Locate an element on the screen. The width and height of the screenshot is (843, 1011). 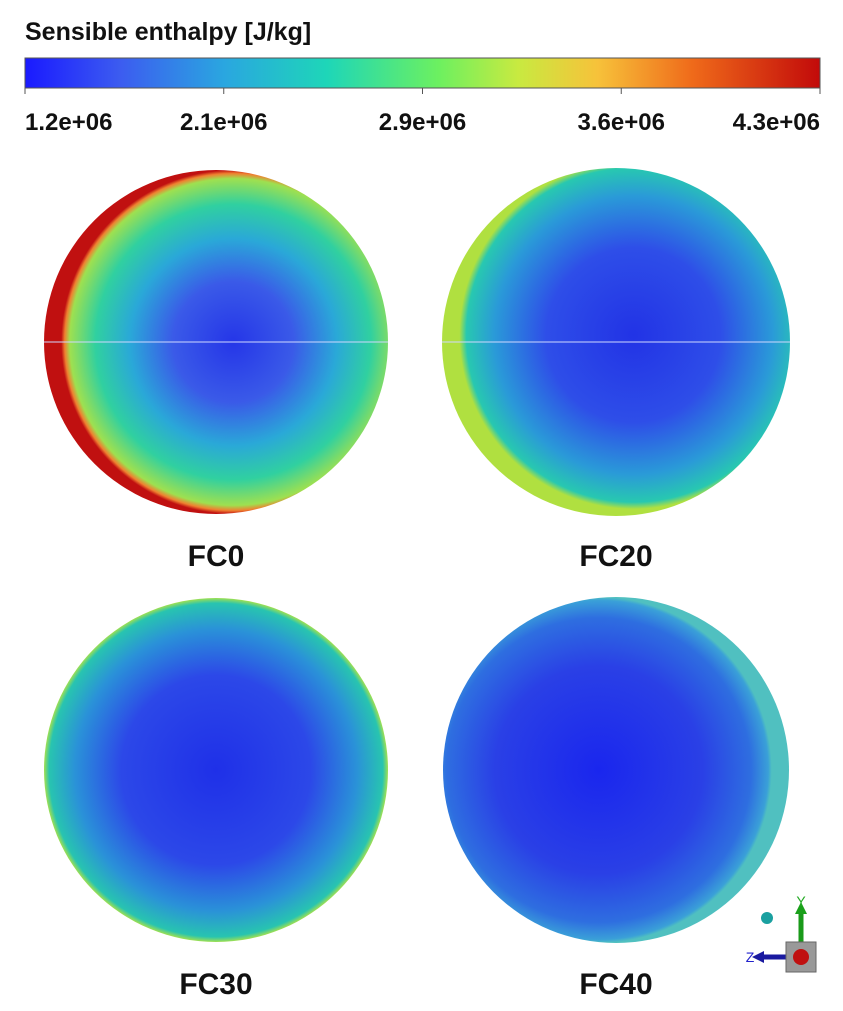
panel-label: FC30 is located at coordinates (215, 984).